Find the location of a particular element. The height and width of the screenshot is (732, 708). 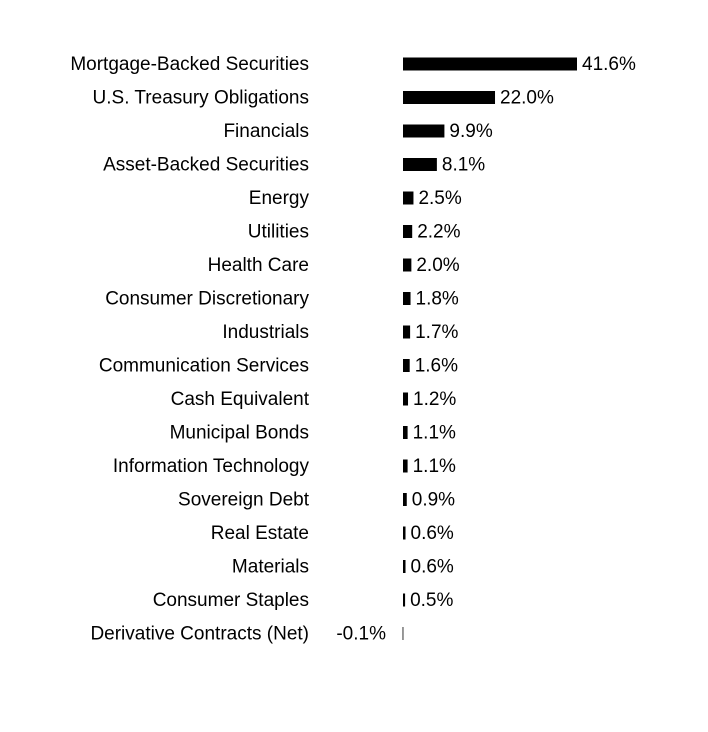

category-label: Financials is located at coordinates (266, 131).